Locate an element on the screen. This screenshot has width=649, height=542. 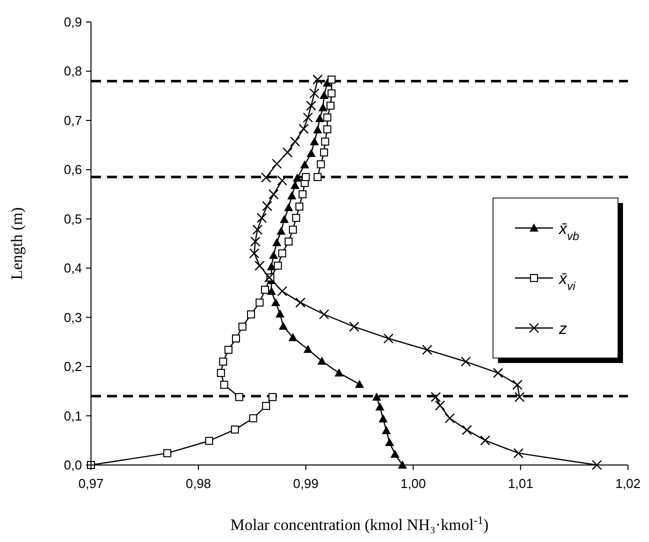
legend-label: x̄$_{vi}$ is located at coordinates (567, 282).